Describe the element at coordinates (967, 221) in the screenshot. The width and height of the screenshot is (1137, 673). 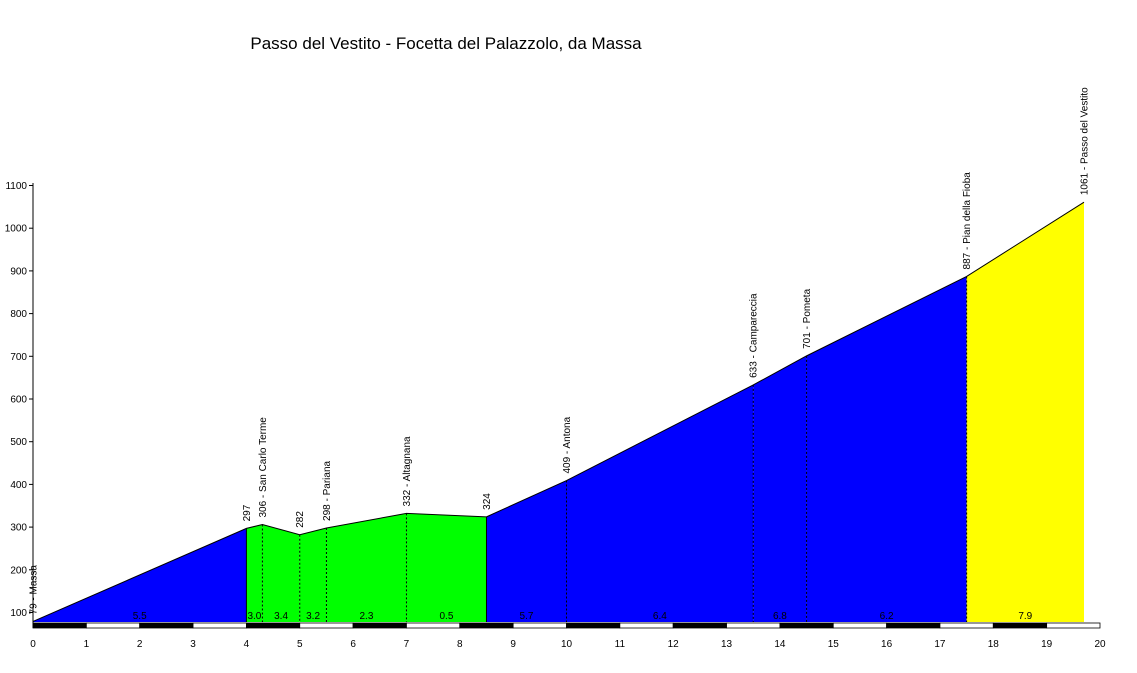
I see `waypoint-label: 887 - Pian della Fioba` at that location.